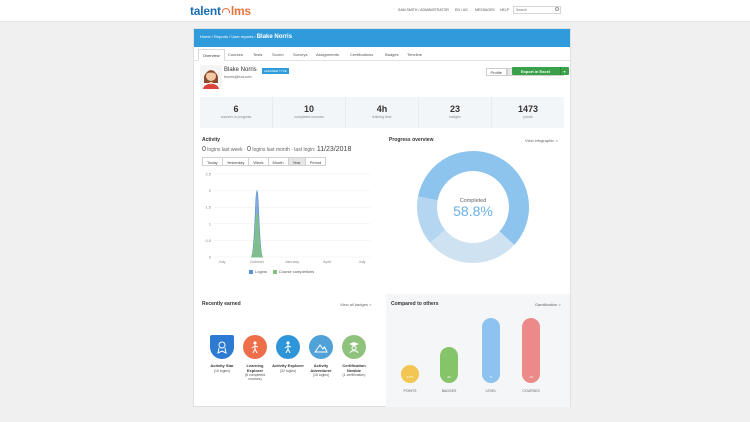 The height and width of the screenshot is (422, 750). Describe the element at coordinates (461, 10) in the screenshot. I see `language-menu: EN / US` at that location.